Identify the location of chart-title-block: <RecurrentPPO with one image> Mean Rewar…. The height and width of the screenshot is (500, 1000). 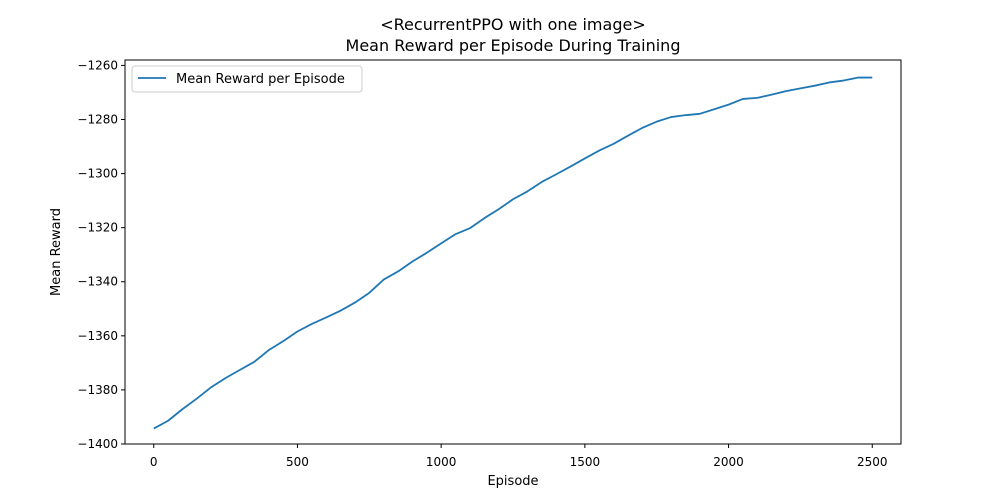
(513, 35).